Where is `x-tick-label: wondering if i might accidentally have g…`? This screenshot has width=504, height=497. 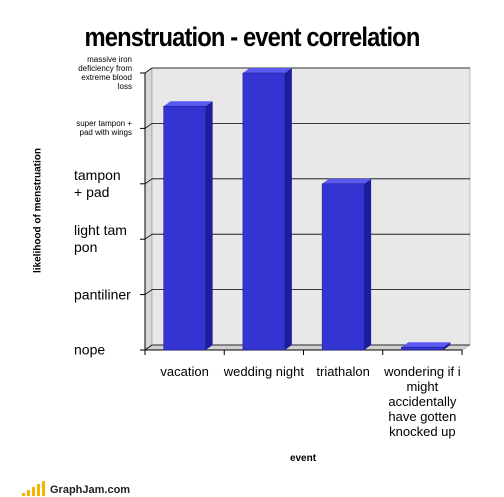 x-tick-label: wondering if i might accidentally have g… is located at coordinates (422, 401).